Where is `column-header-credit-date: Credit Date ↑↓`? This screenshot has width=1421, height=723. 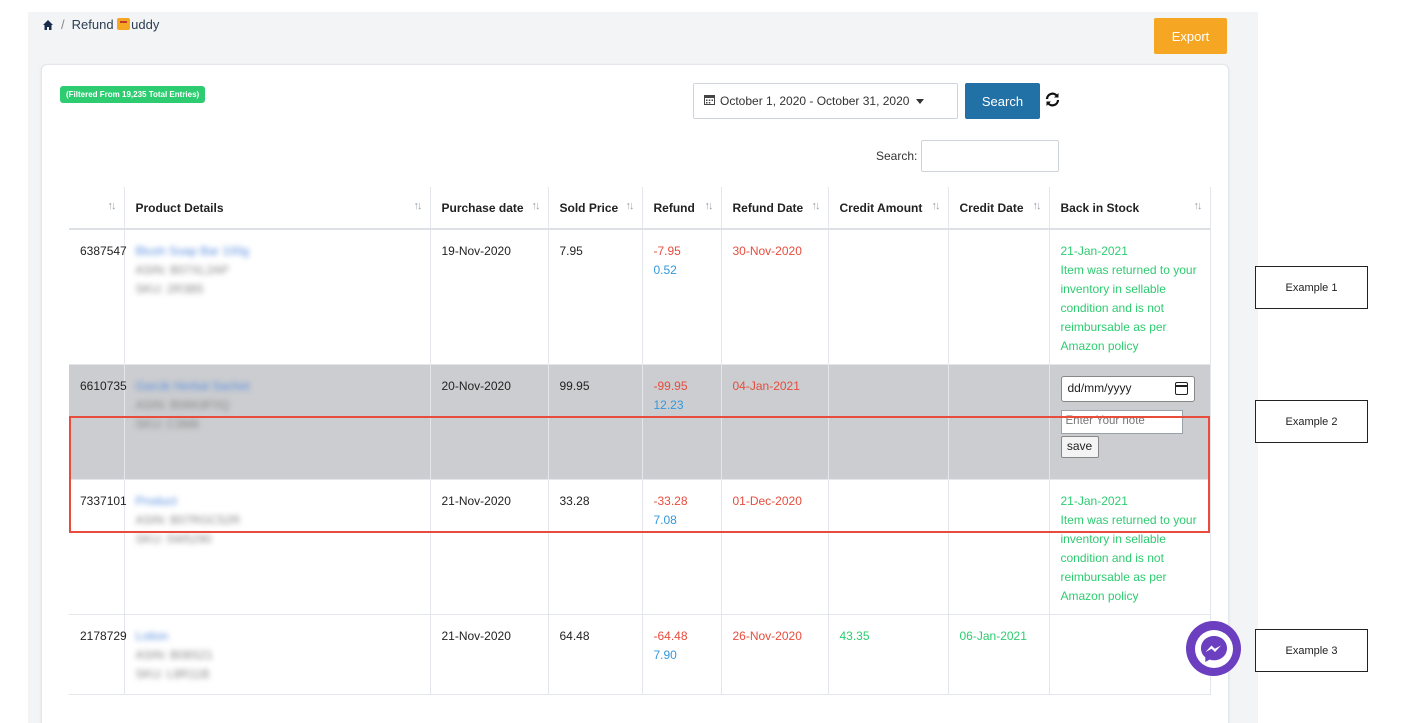 column-header-credit-date: Credit Date ↑↓ is located at coordinates (999, 208).